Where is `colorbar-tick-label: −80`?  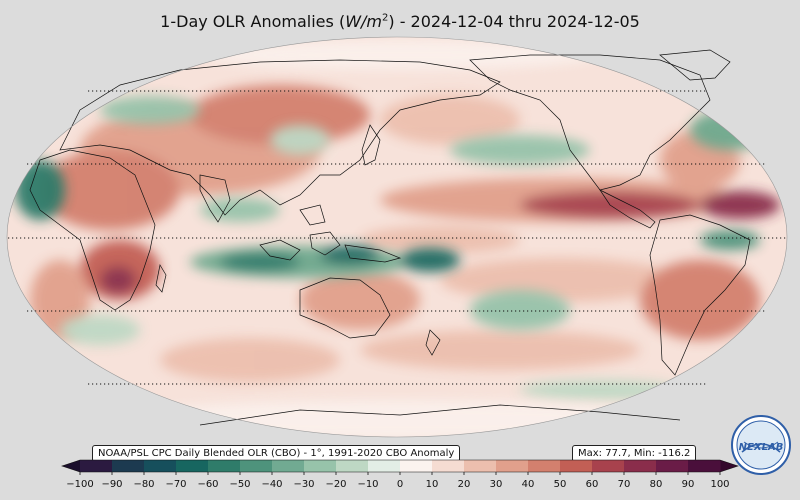
colorbar-tick-label: −80 is located at coordinates (143, 484).